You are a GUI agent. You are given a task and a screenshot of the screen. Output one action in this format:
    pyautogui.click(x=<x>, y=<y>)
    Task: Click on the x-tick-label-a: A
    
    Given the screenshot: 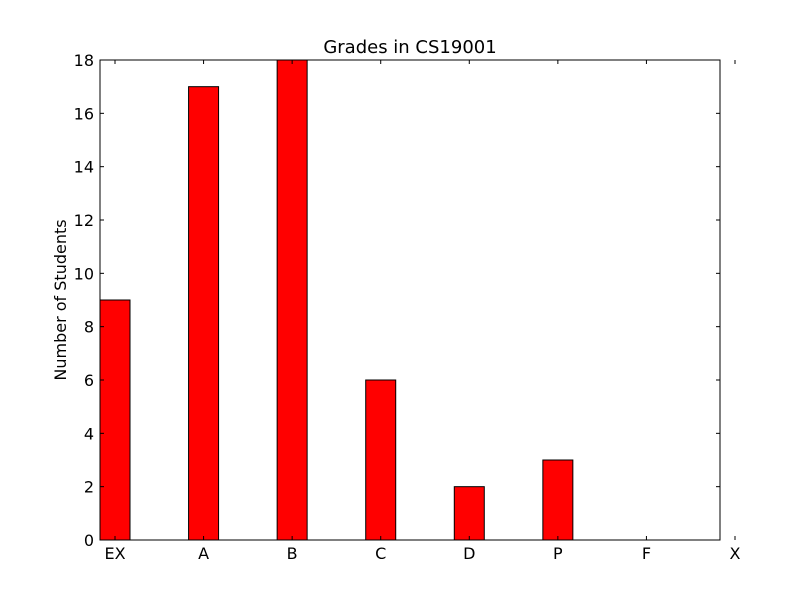 What is the action you would take?
    pyautogui.click(x=203, y=553)
    